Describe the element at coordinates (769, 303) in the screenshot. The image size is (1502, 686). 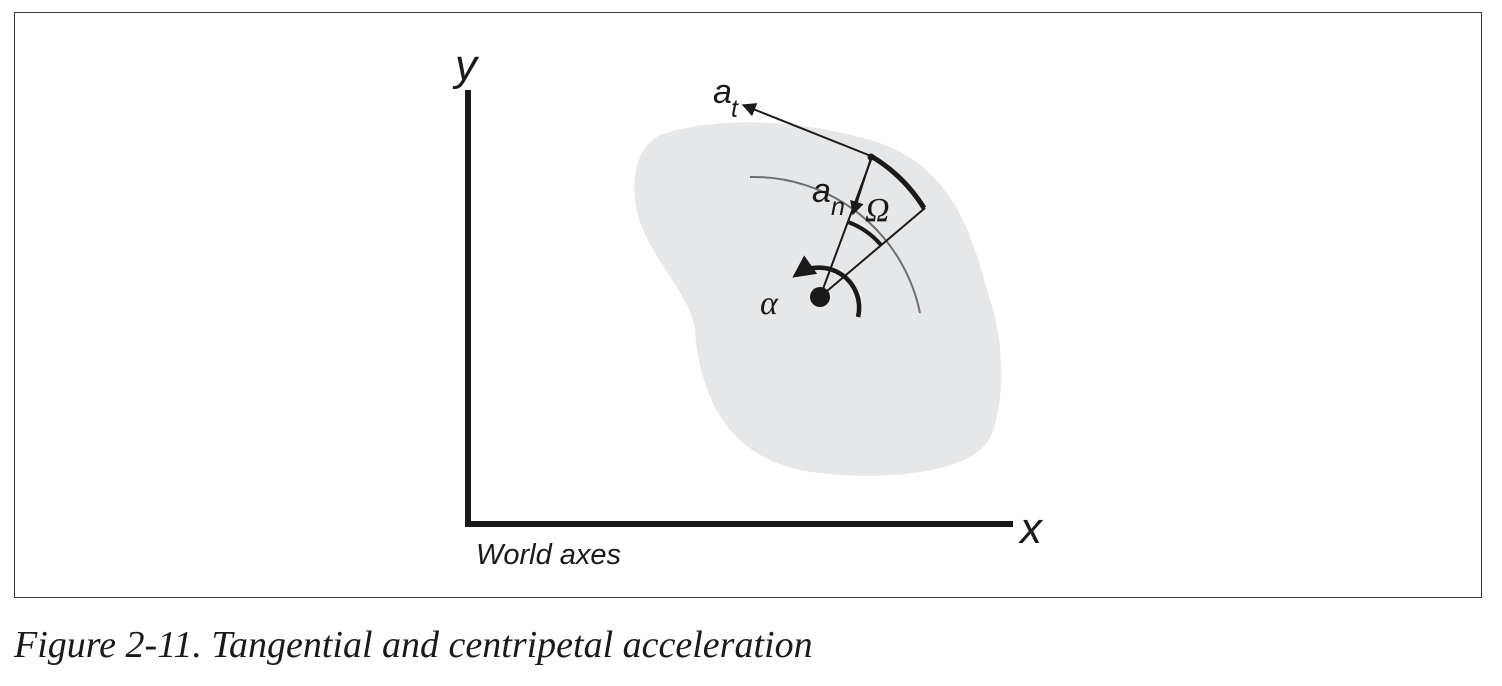
I see `angular-acceleration-label: α` at that location.